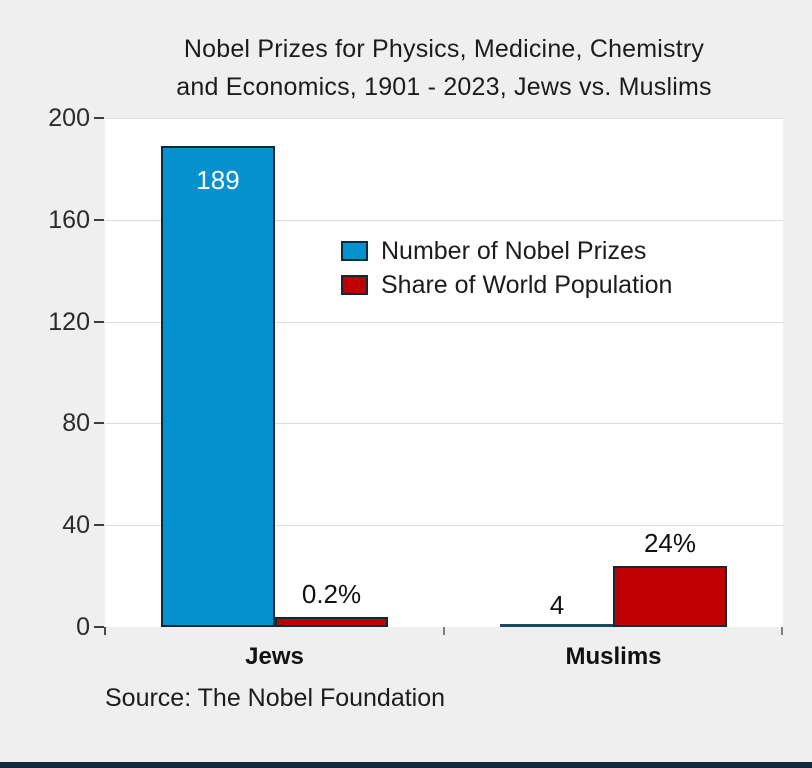  I want to click on x-axis-tick-right, so click(782, 631).